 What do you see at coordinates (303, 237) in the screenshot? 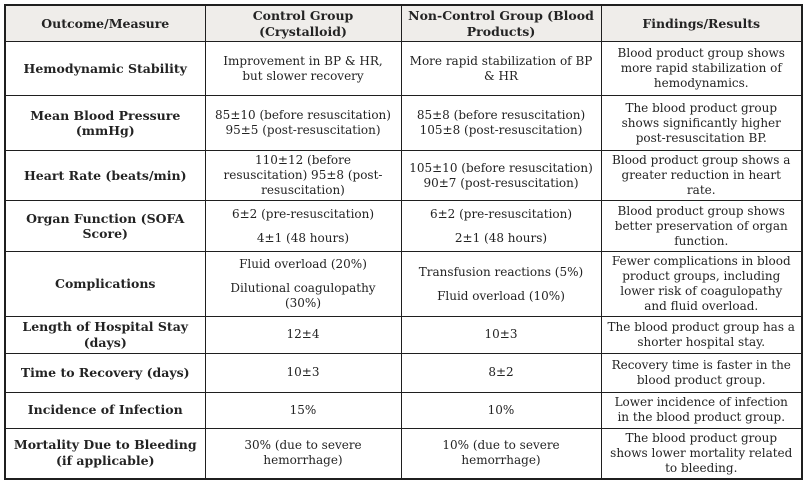
I see `control-value-text: 4±1 (48 hours)` at bounding box center [303, 237].